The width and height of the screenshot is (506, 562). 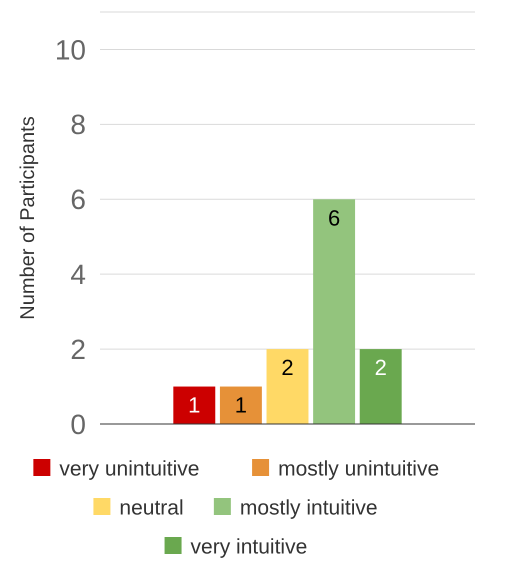 I want to click on data-label: 6, so click(x=334, y=217).